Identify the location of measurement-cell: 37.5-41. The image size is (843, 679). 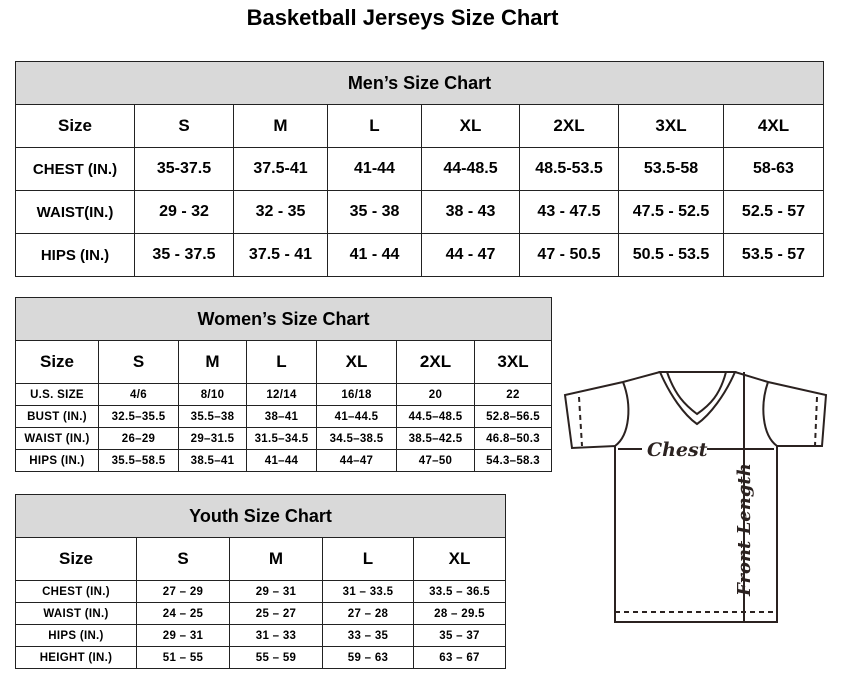
(280, 169).